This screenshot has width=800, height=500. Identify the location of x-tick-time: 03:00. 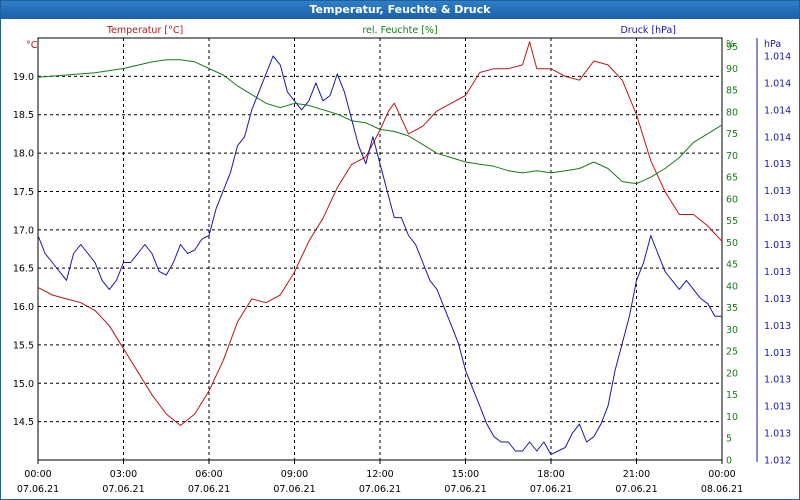
(123, 474).